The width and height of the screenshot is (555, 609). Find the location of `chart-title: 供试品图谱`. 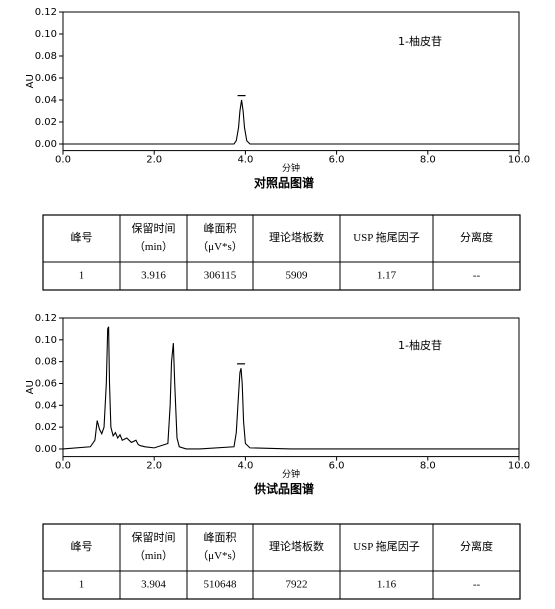

chart-title: 供试品图谱 is located at coordinates (283, 488).